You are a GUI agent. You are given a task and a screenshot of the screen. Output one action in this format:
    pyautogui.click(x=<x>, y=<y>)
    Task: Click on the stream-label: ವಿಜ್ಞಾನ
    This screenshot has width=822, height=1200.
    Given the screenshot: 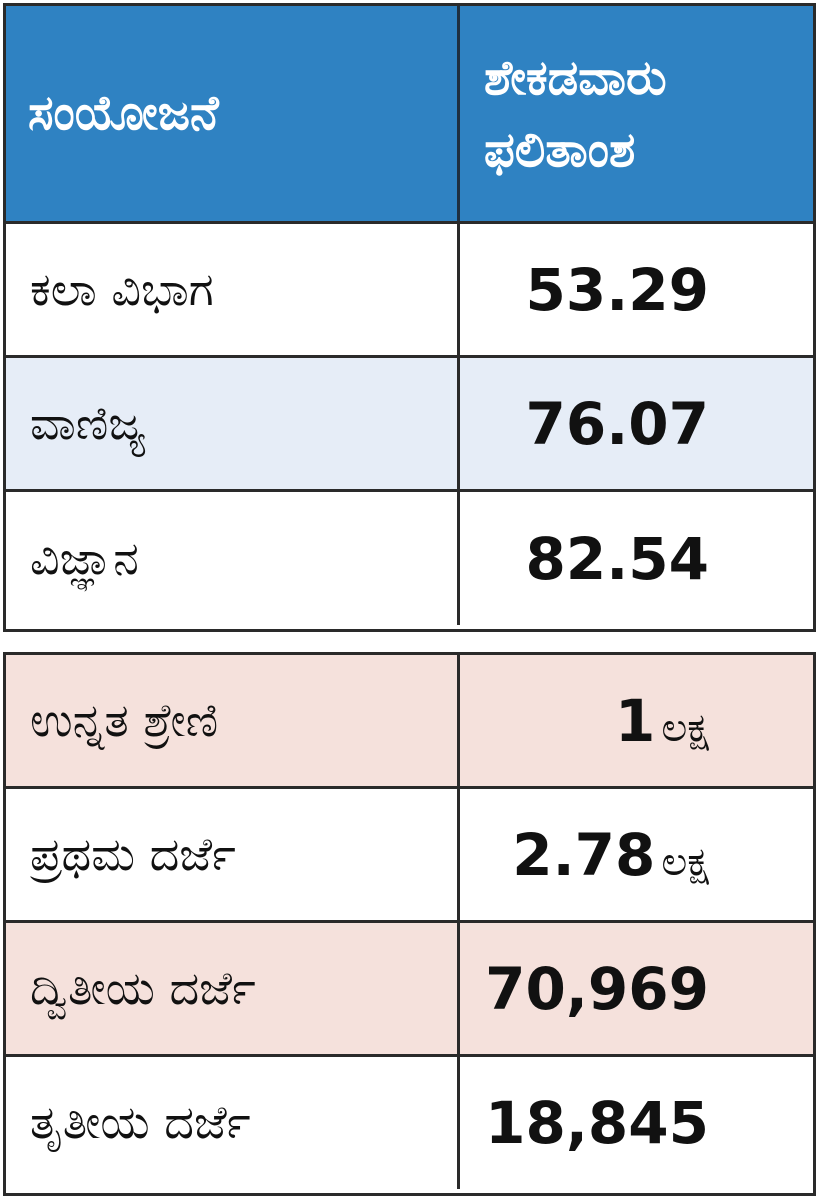 What is the action you would take?
    pyautogui.click(x=233, y=558)
    